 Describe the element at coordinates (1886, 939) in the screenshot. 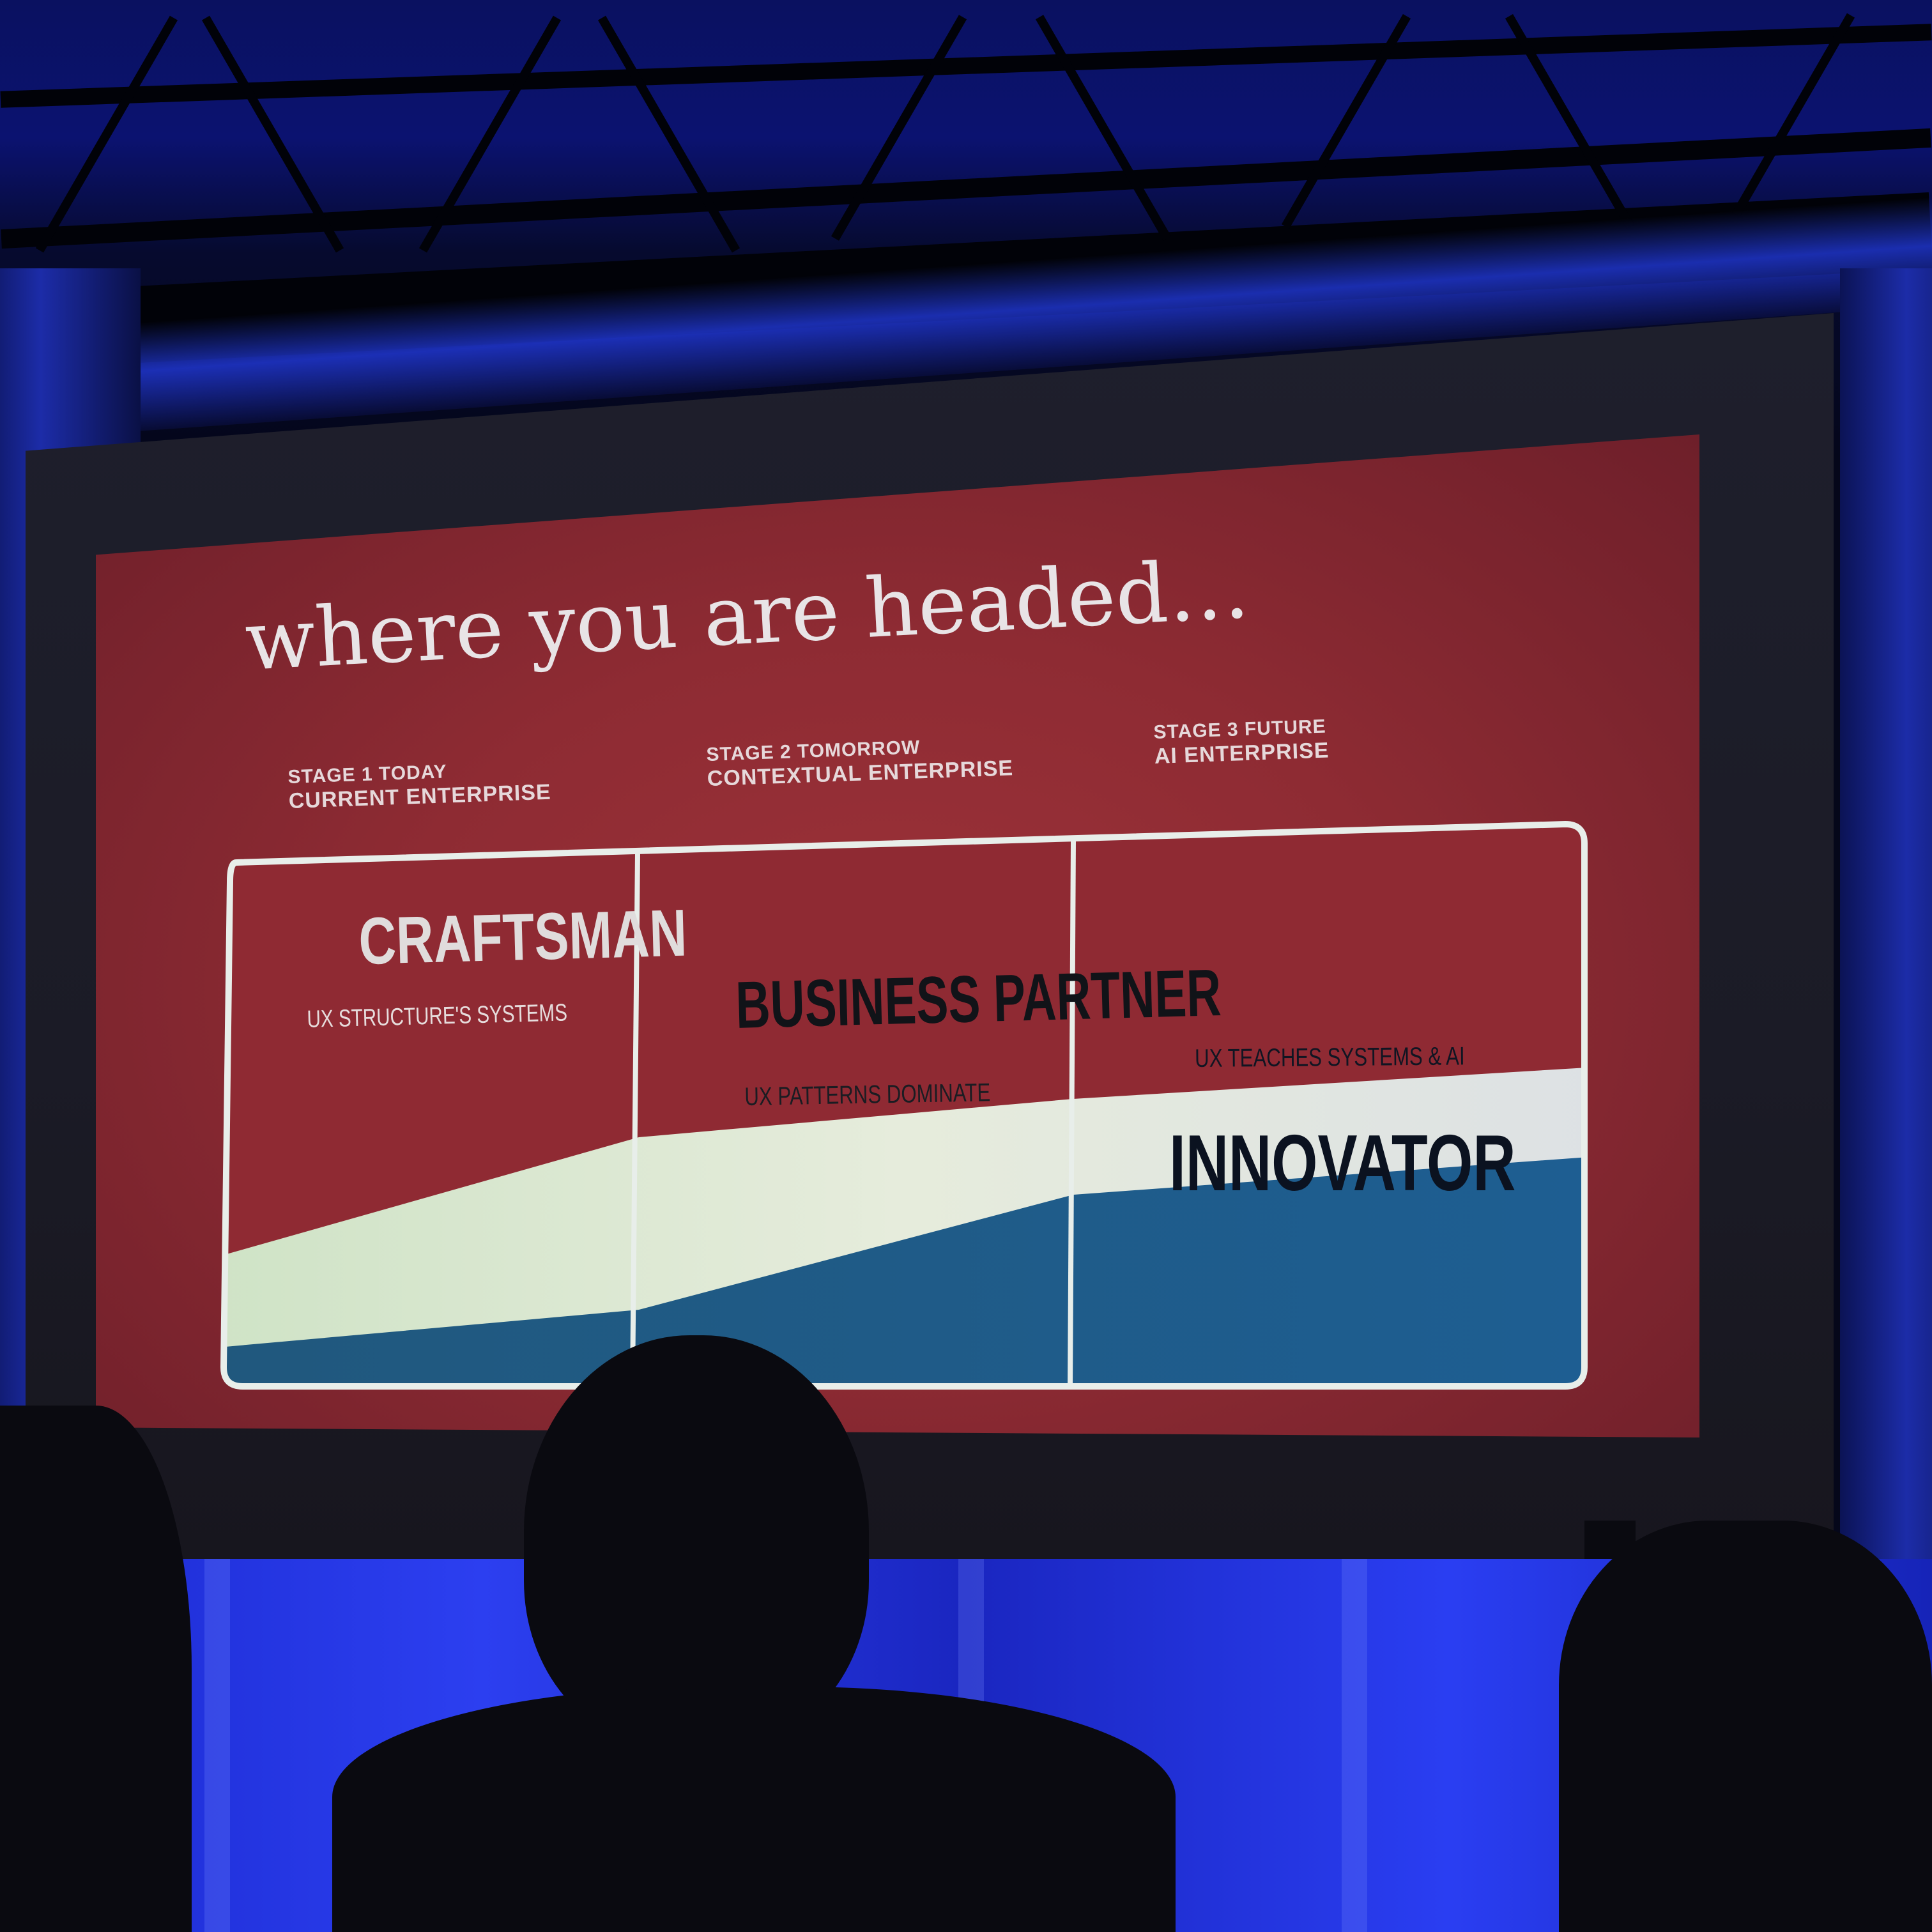

I see `curtain-right` at that location.